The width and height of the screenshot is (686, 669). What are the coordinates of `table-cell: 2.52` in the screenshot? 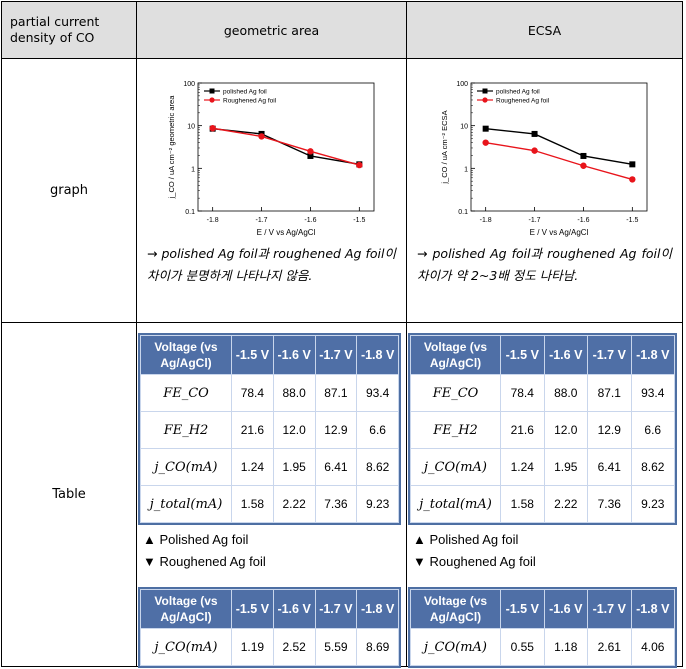 It's located at (294, 647).